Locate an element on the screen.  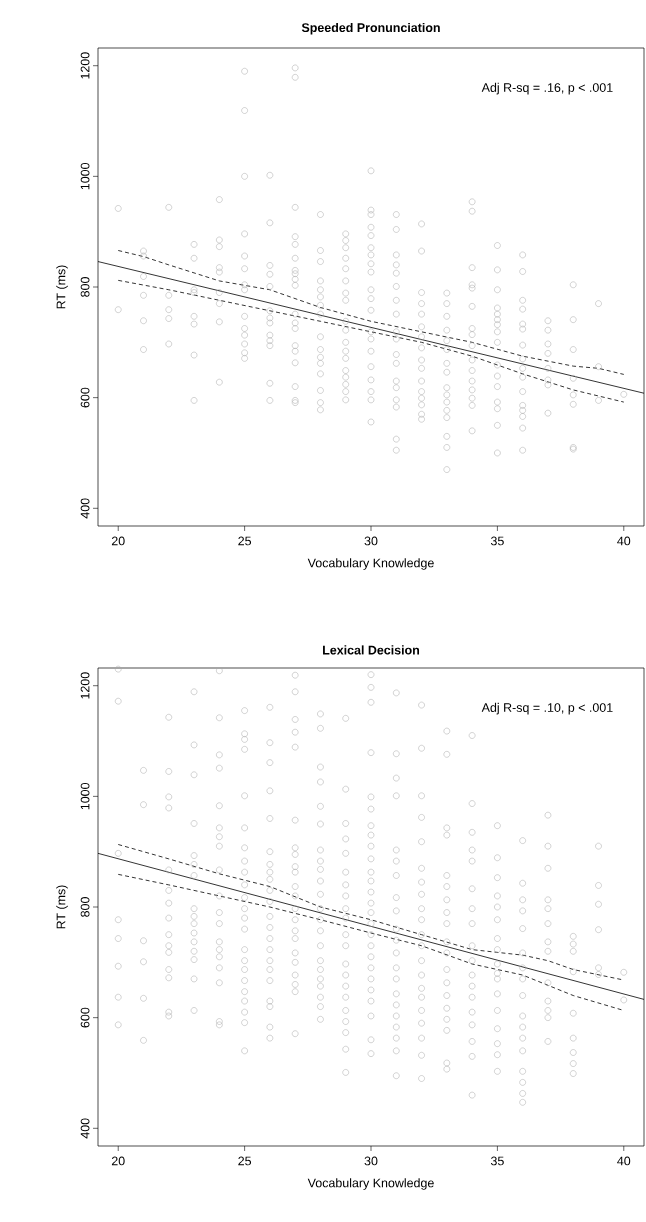
chart-title: Lexical Decision is located at coordinates (371, 650).